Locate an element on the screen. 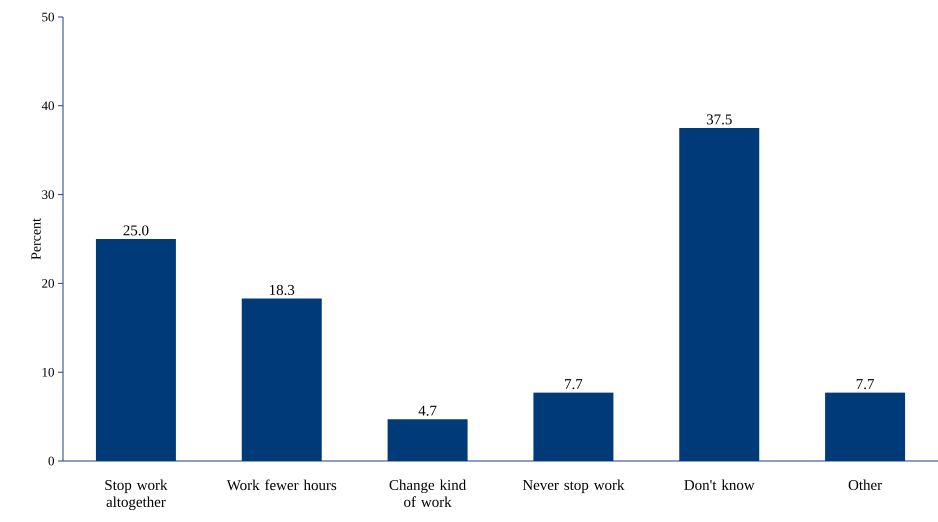 This screenshot has height=522, width=938. x-tick-label: Stop work altogether is located at coordinates (136, 495).